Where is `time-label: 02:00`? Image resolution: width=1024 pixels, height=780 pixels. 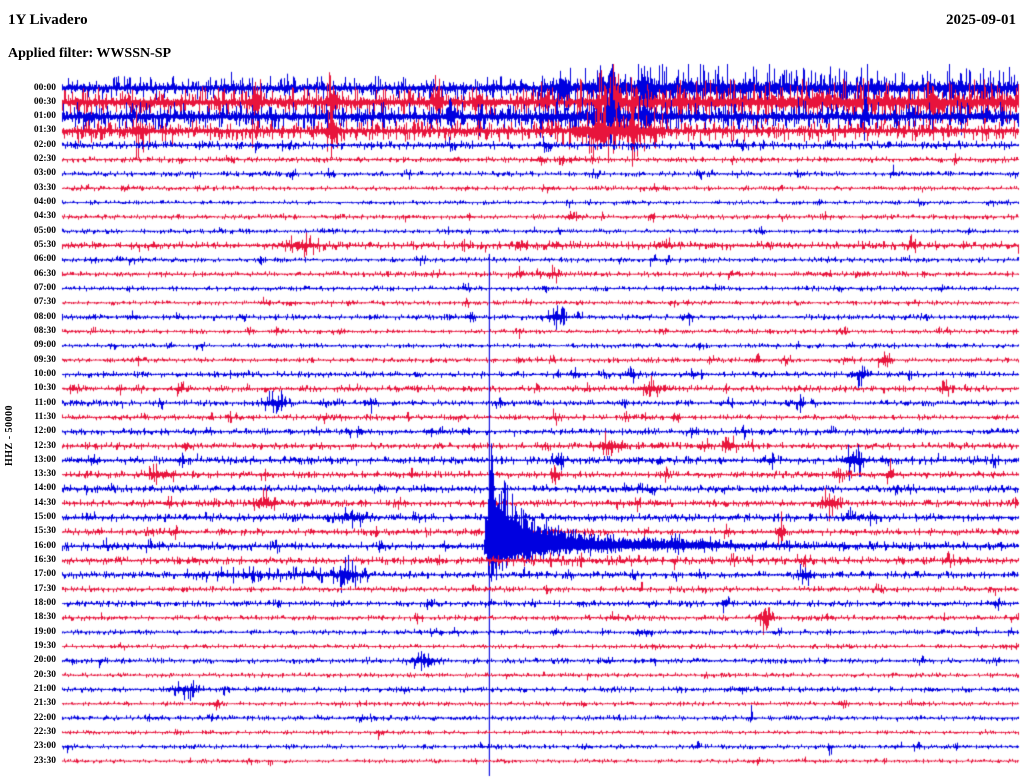
time-label: 02:00 is located at coordinates (44, 144).